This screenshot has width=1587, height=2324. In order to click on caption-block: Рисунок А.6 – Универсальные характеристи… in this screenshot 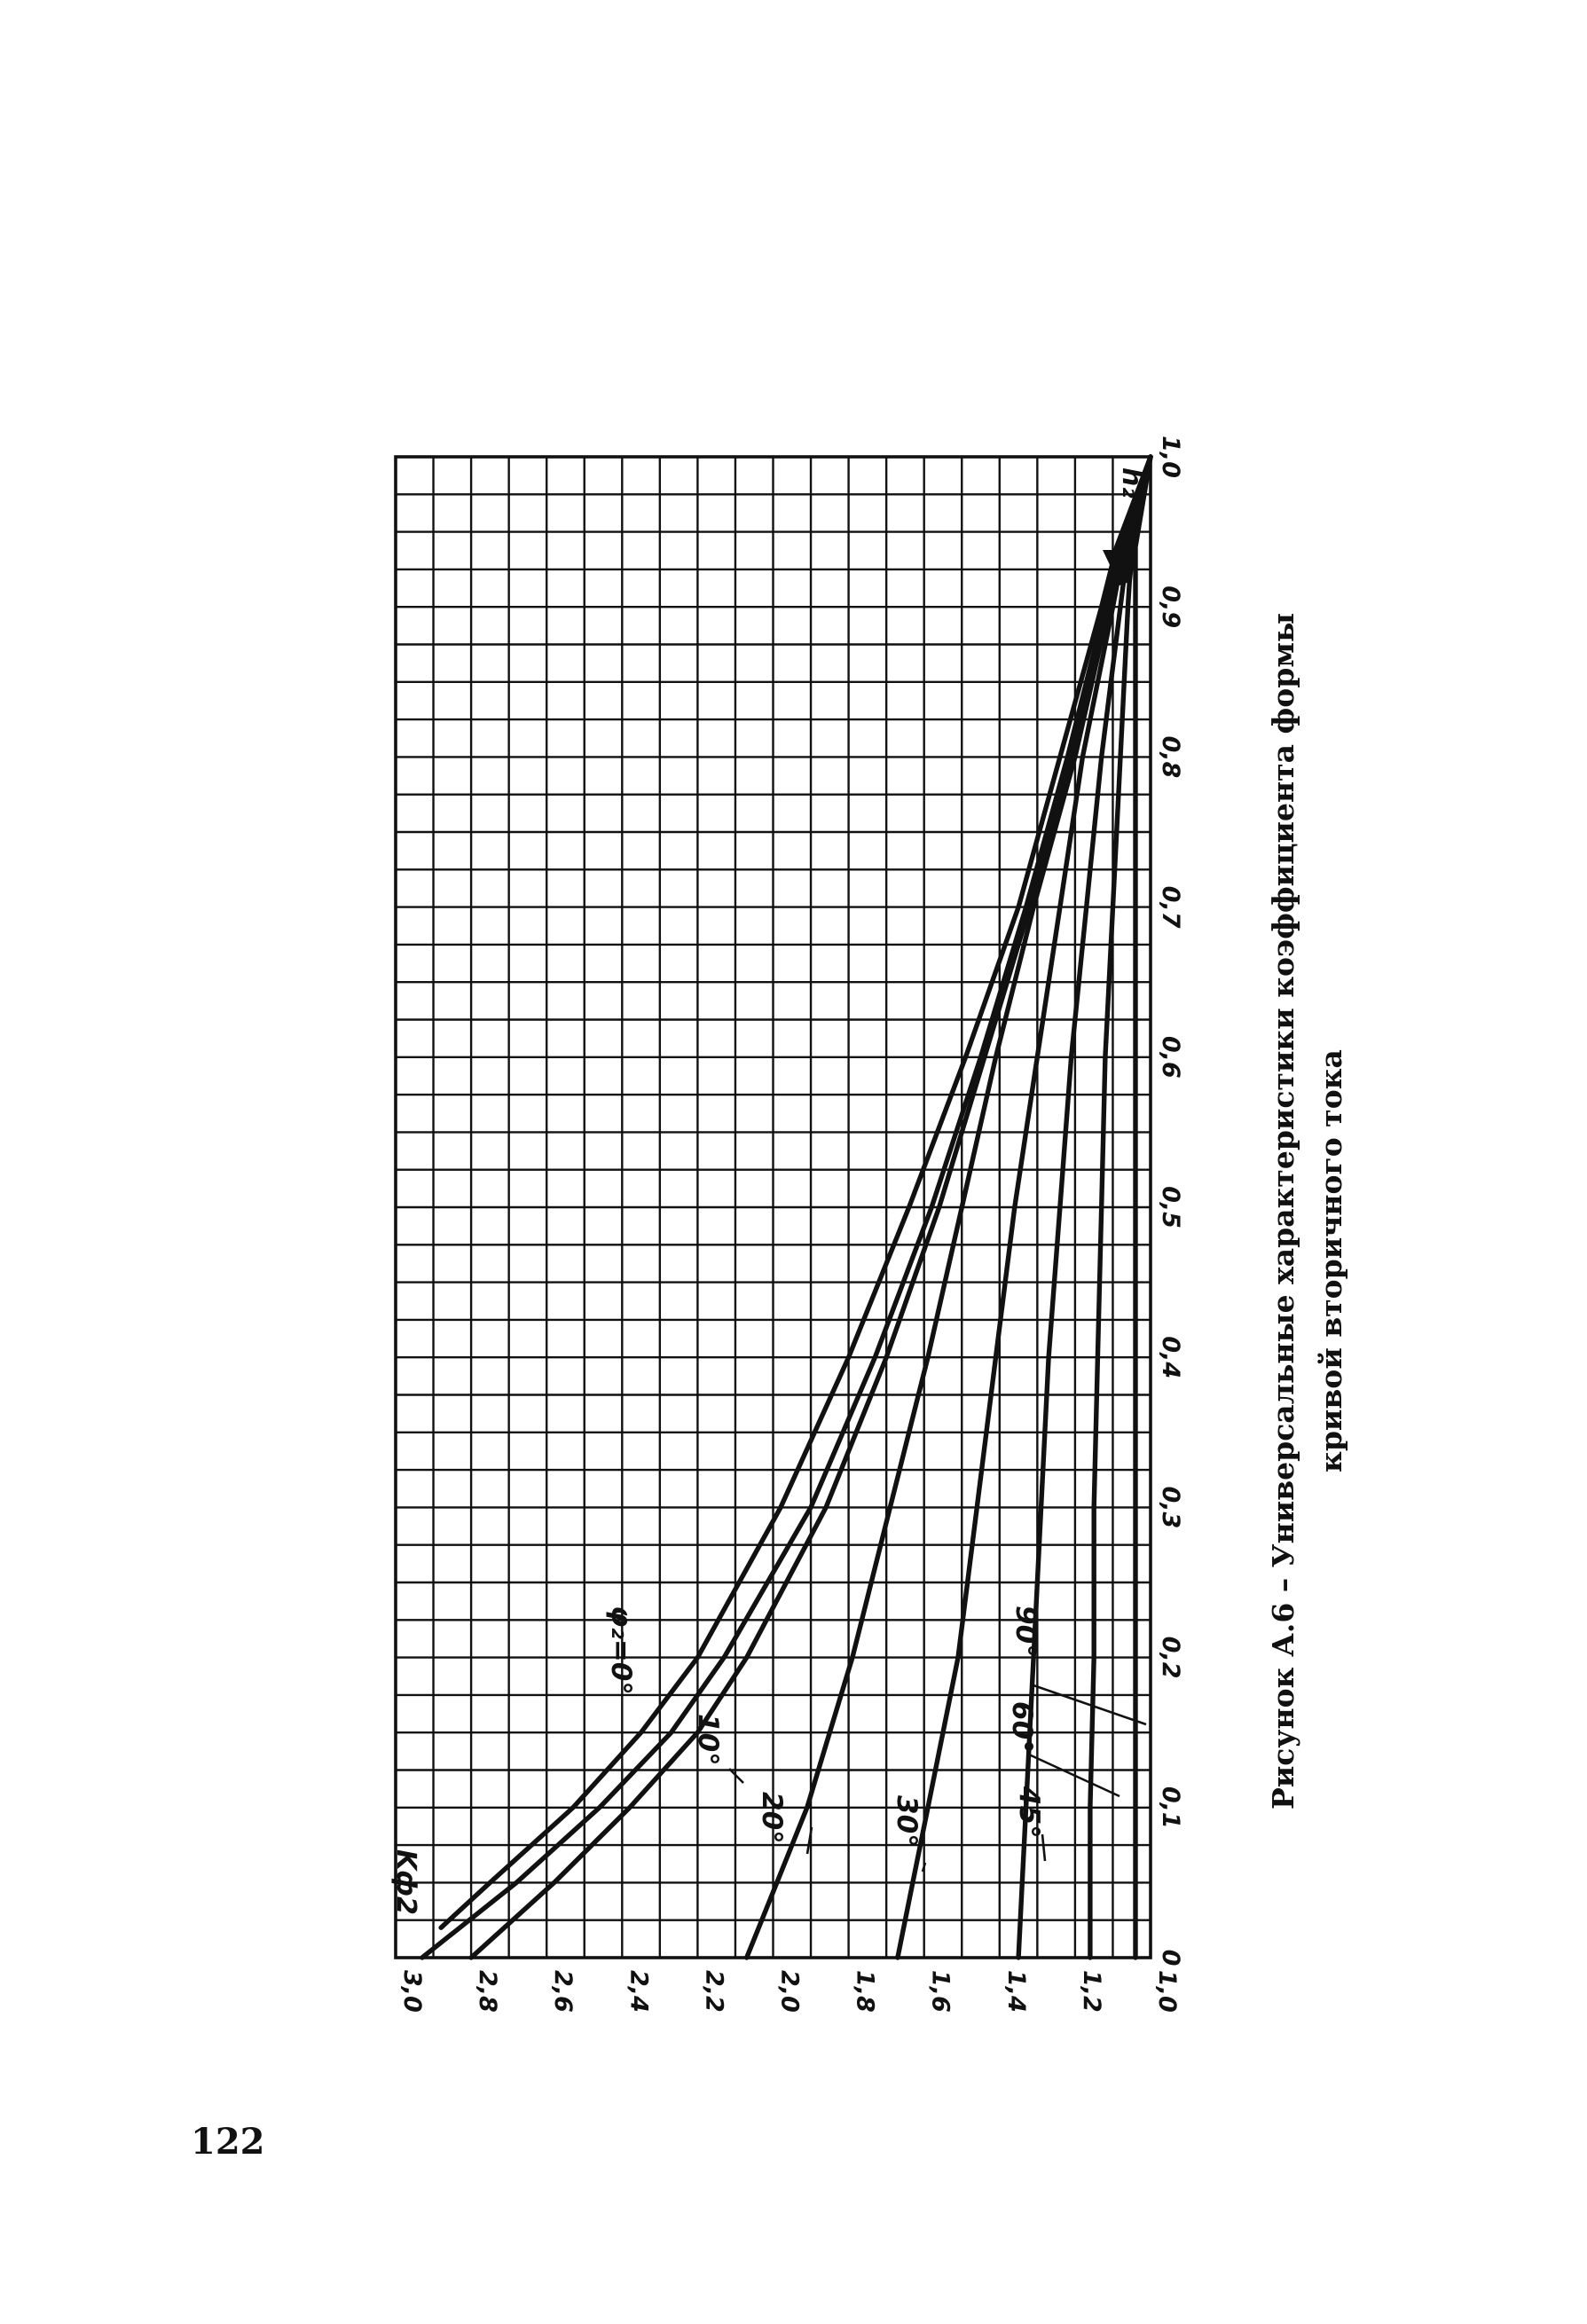, I will do `click(1283, 1211)`.